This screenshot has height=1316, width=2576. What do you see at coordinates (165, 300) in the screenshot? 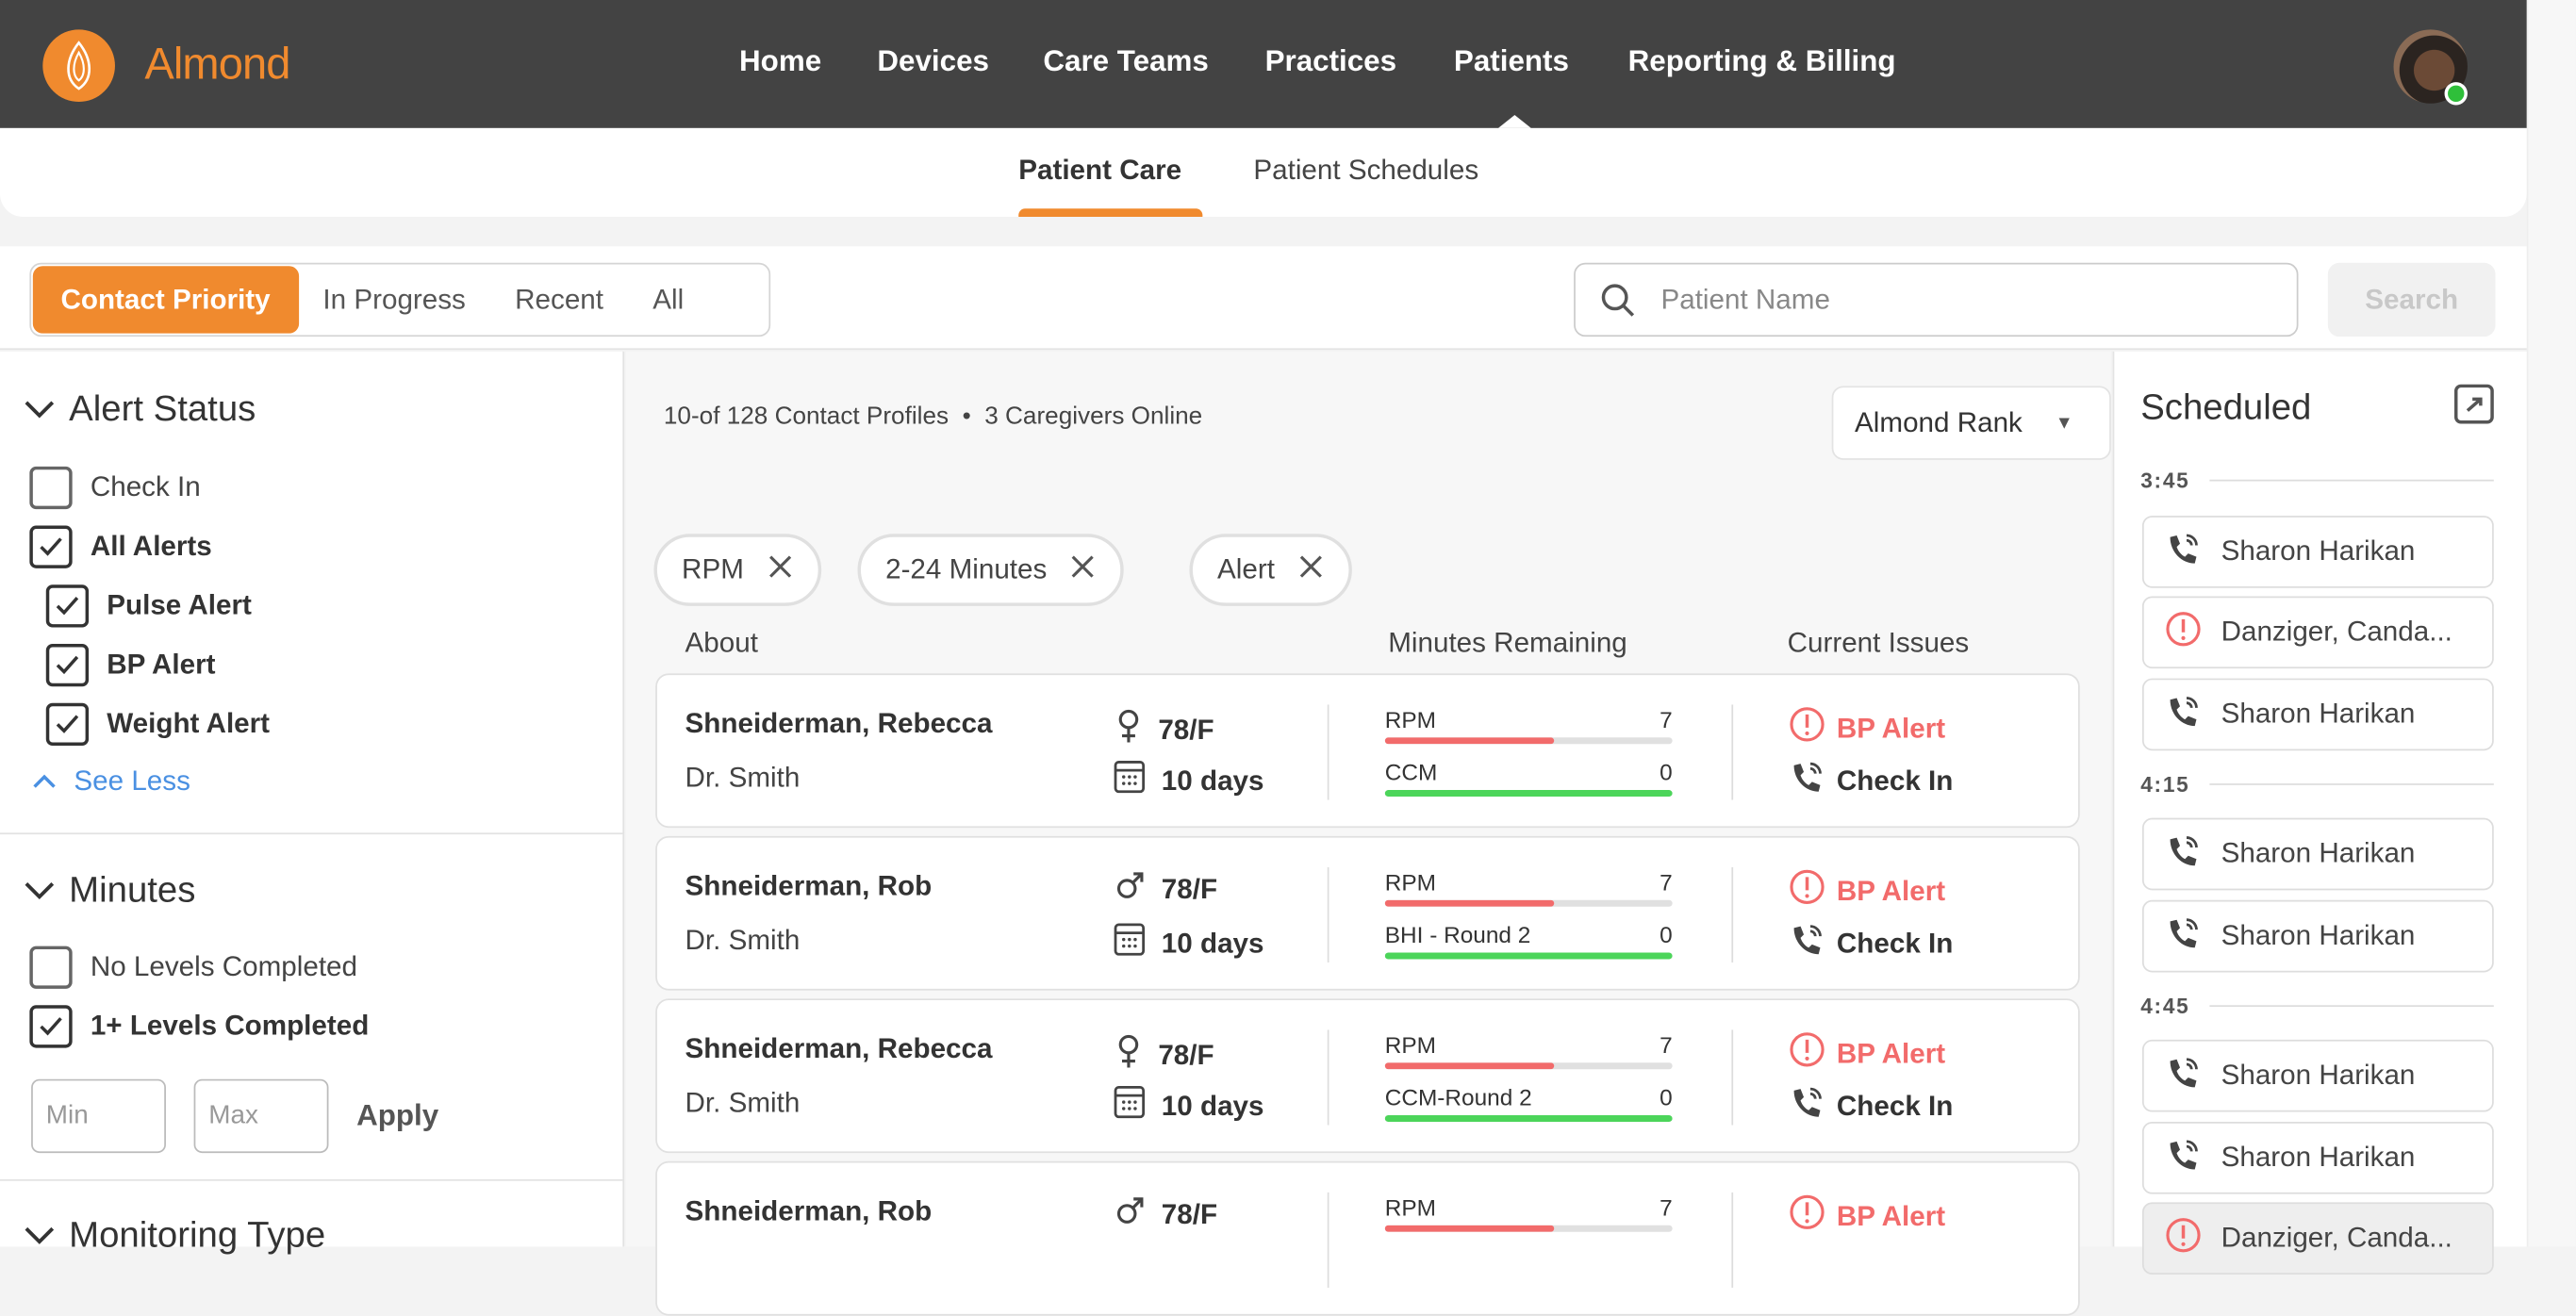
I see `segment-contact-priority: Contact Priority` at bounding box center [165, 300].